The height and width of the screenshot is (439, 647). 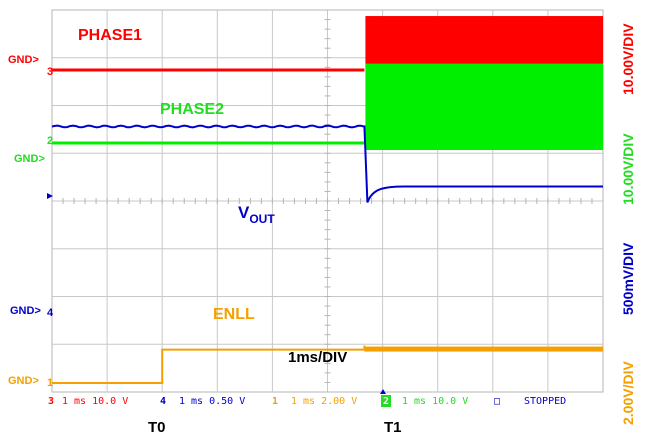 I want to click on scale-vout: 500mV/DIV, so click(x=628, y=278).